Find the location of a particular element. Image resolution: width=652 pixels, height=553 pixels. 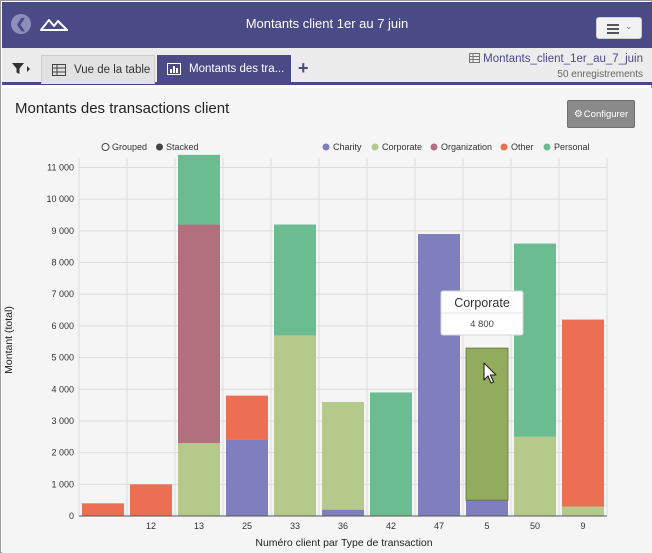

mountain-logo-icon is located at coordinates (54, 24).